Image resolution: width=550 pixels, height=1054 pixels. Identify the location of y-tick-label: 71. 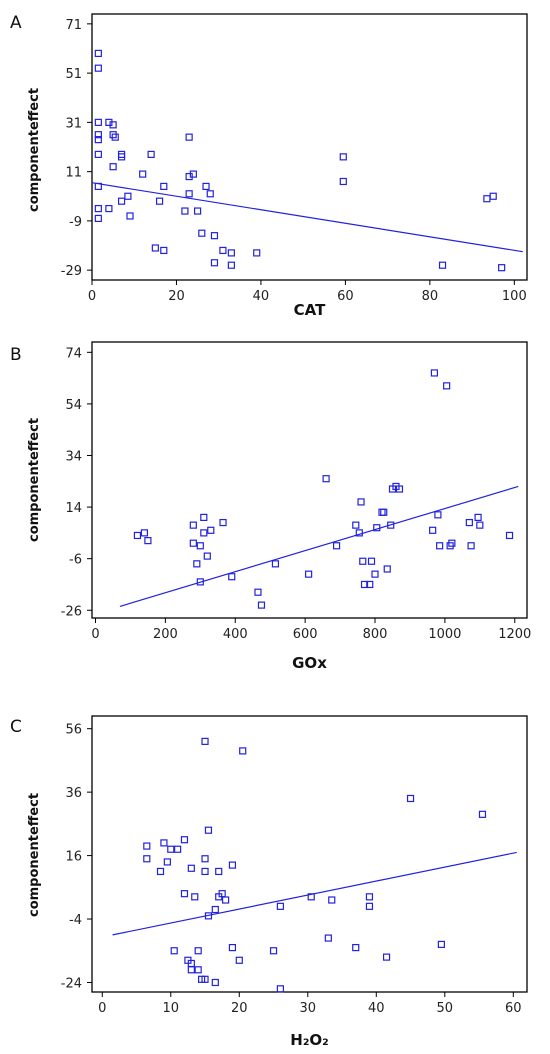
(73, 25).